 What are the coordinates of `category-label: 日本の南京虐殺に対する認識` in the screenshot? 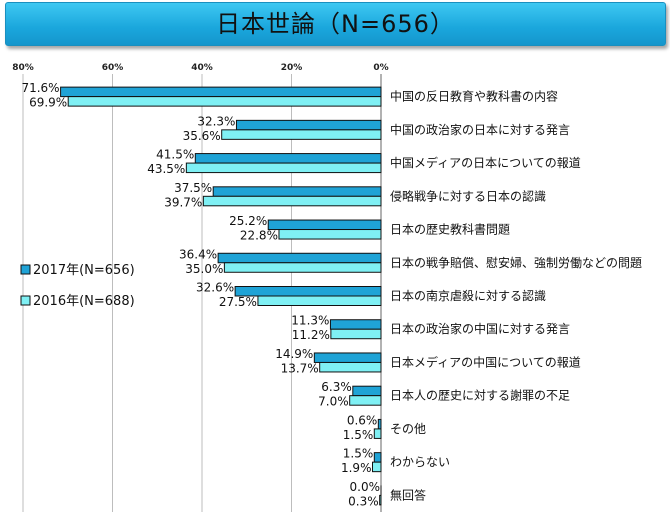 It's located at (468, 295).